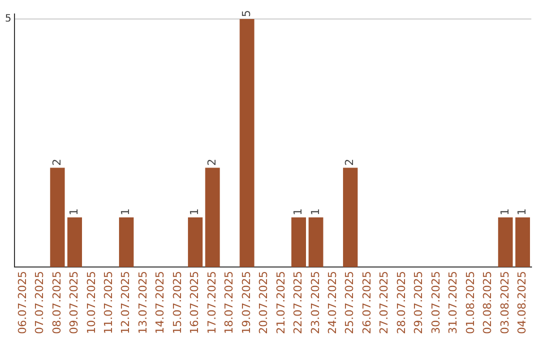  What do you see at coordinates (91, 302) in the screenshot?
I see `x-tick-label: 10.07.2025` at bounding box center [91, 302].